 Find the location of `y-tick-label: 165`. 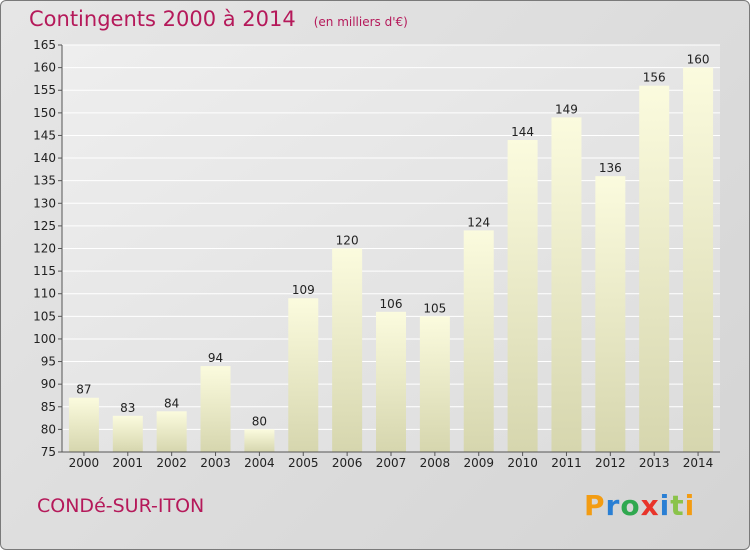

y-tick-label: 165 is located at coordinates (44, 45).